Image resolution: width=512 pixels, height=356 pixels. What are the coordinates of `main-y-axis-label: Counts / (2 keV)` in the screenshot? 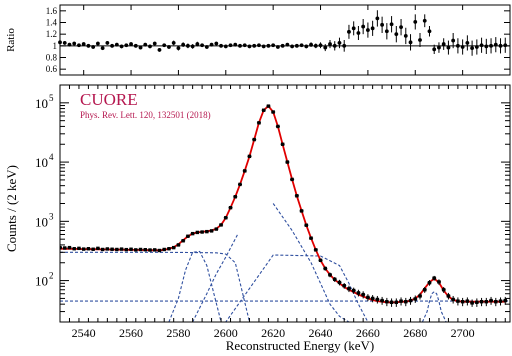 It's located at (11, 208).